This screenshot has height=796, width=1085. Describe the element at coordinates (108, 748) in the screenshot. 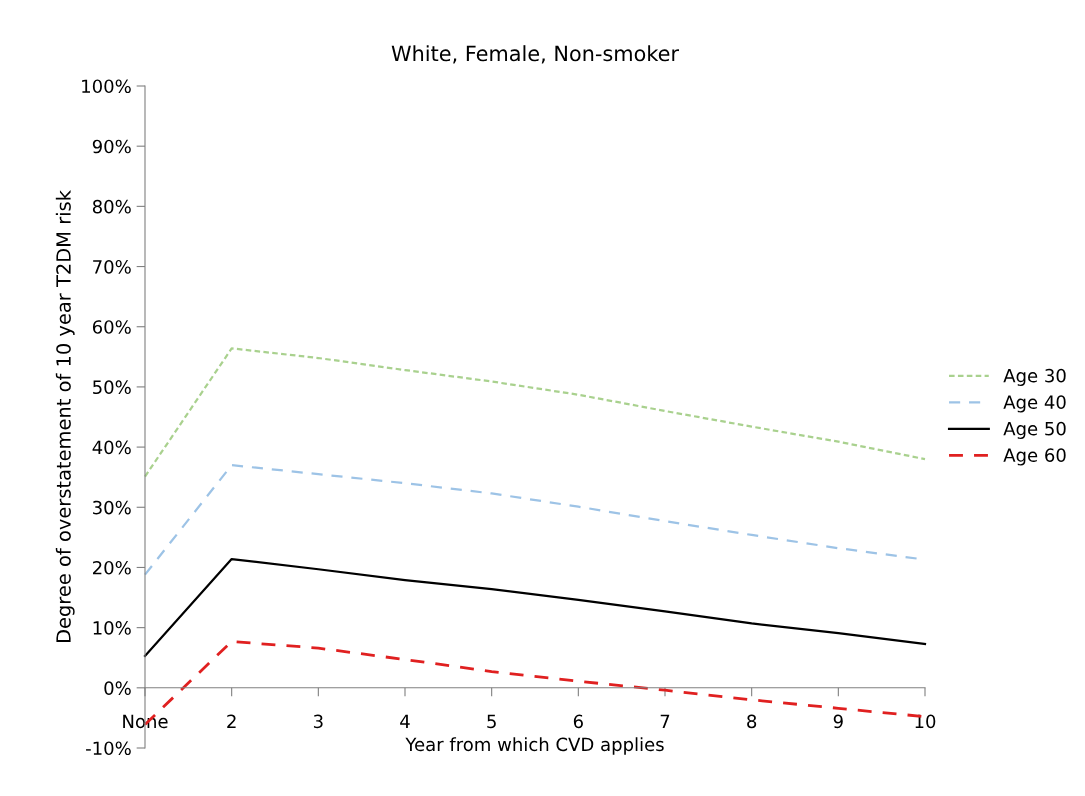

I see `y-tick-label: -10%` at that location.